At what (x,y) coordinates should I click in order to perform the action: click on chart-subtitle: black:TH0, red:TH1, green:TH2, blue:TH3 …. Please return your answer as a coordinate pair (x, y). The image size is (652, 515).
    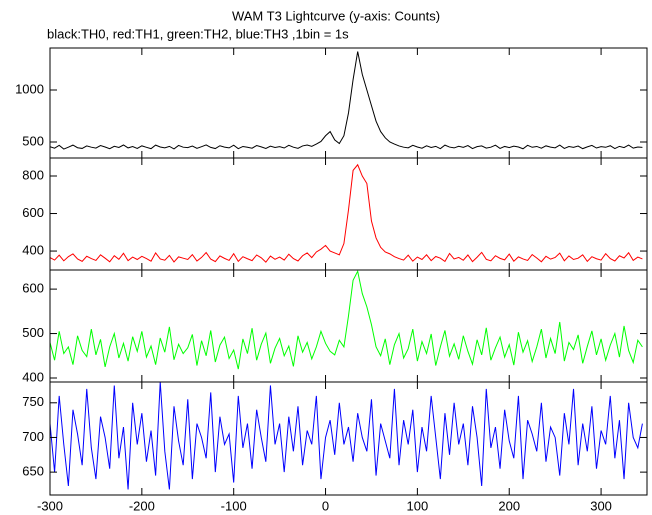
    Looking at the image, I should click on (198, 33).